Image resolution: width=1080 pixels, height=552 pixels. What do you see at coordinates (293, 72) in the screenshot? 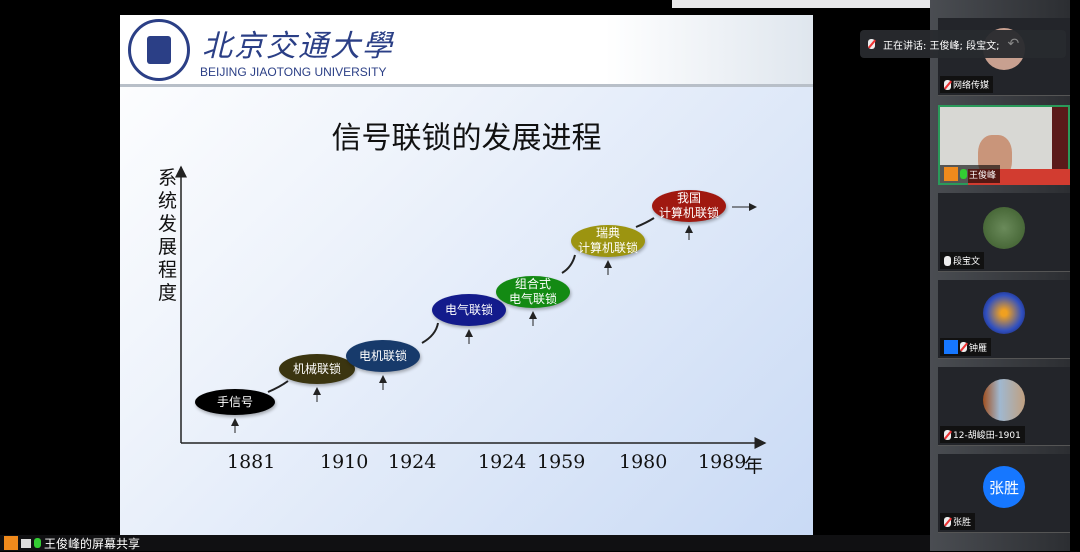
I see `logo-english: BEIJING JIAOTONG UNIVERSITY` at bounding box center [293, 72].